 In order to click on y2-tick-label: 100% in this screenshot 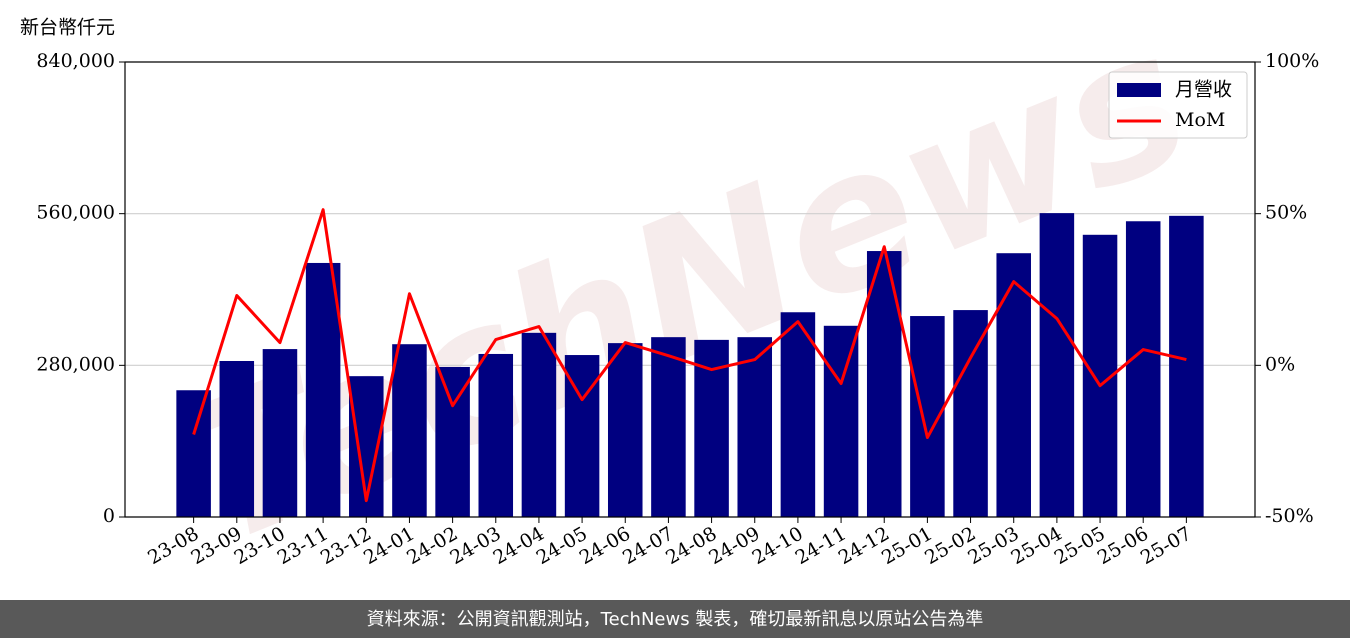, I will do `click(1292, 61)`.